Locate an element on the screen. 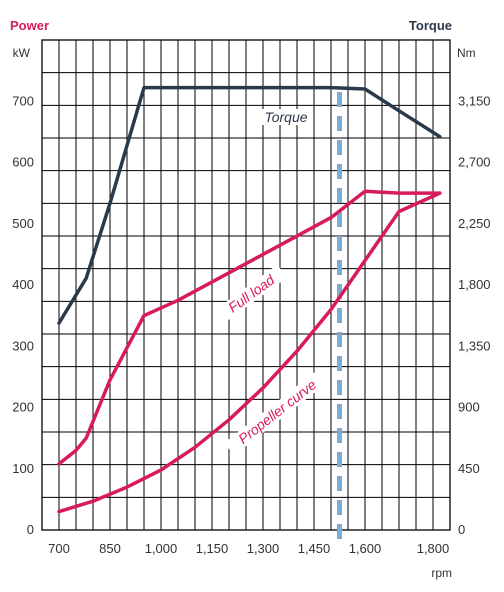  y2-tick-label: 2,700 is located at coordinates (474, 162).